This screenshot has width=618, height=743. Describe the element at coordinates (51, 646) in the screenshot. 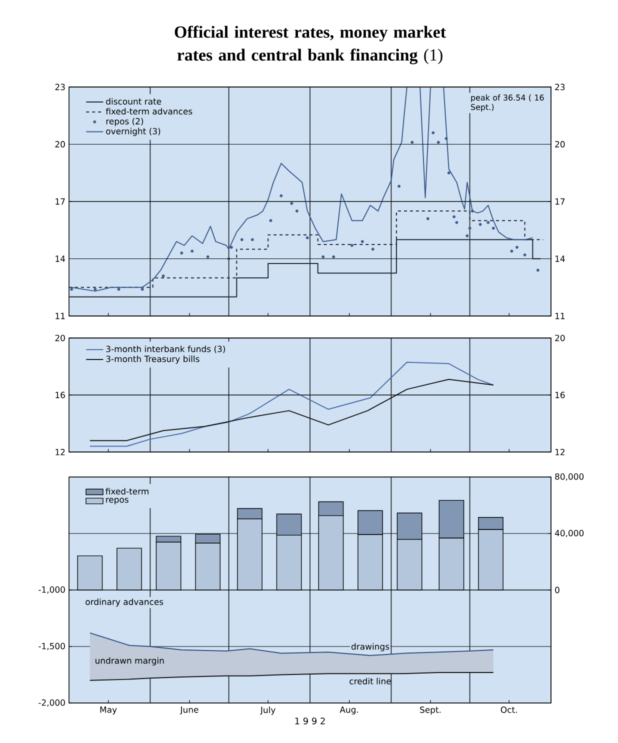

I see `y-tick-label: -1,500` at that location.